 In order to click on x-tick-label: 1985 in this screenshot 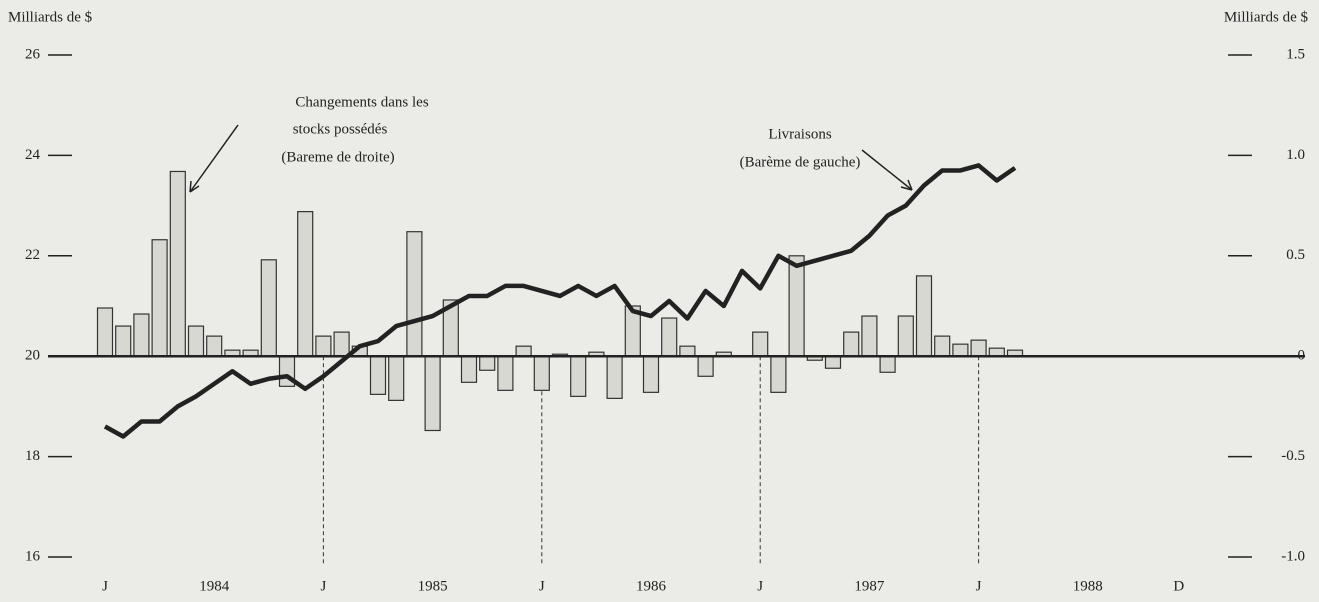, I will do `click(433, 586)`.